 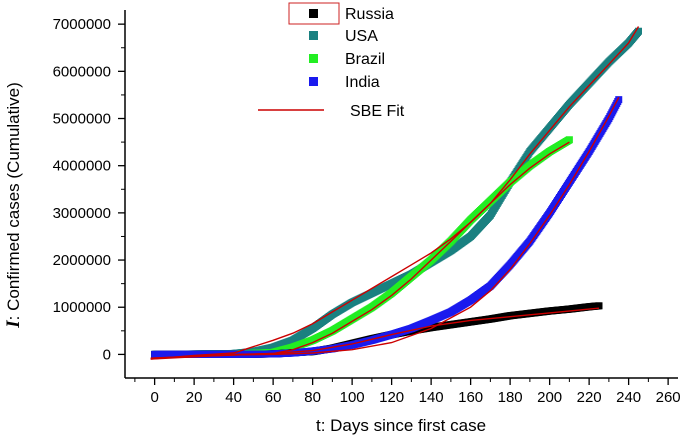 What do you see at coordinates (273, 397) in the screenshot?
I see `x-tick-label: 60` at bounding box center [273, 397].